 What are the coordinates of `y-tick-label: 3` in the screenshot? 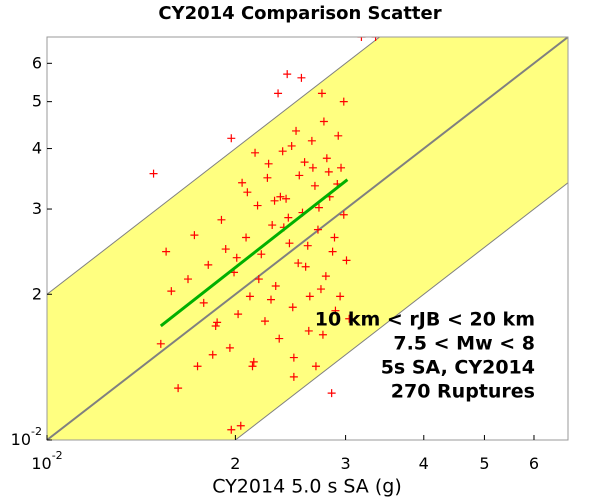 It's located at (37, 208).